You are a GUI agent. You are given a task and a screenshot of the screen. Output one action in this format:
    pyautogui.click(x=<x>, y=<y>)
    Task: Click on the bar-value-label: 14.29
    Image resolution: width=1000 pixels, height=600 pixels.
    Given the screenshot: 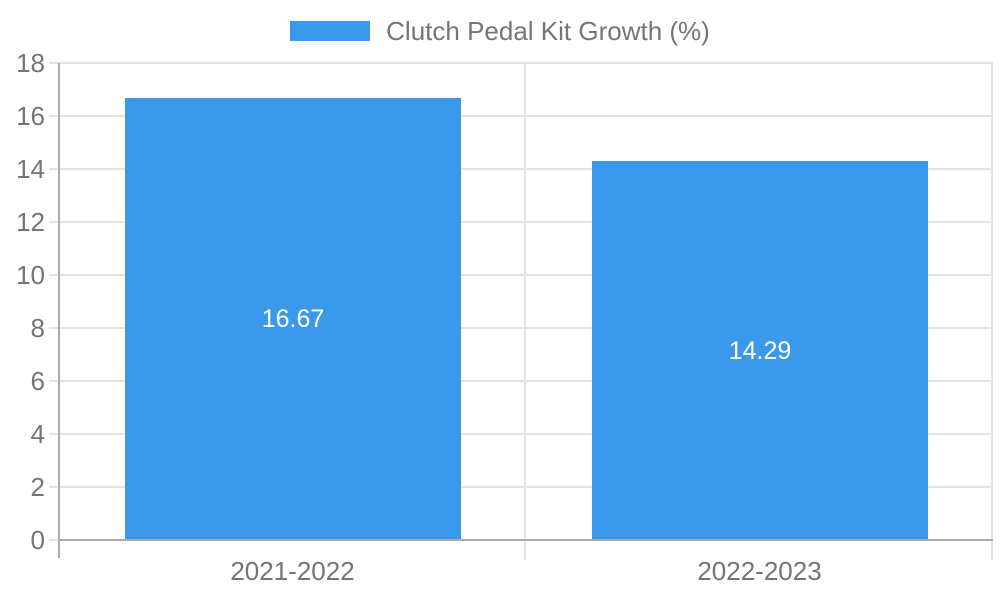 What is the action you would take?
    pyautogui.click(x=760, y=350)
    